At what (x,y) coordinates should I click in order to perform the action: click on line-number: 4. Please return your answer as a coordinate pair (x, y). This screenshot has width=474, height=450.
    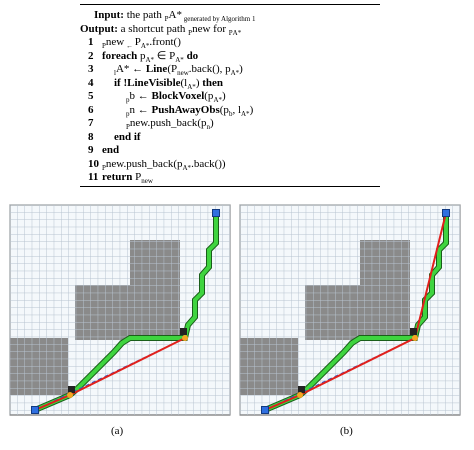
    Looking at the image, I should click on (91, 82).